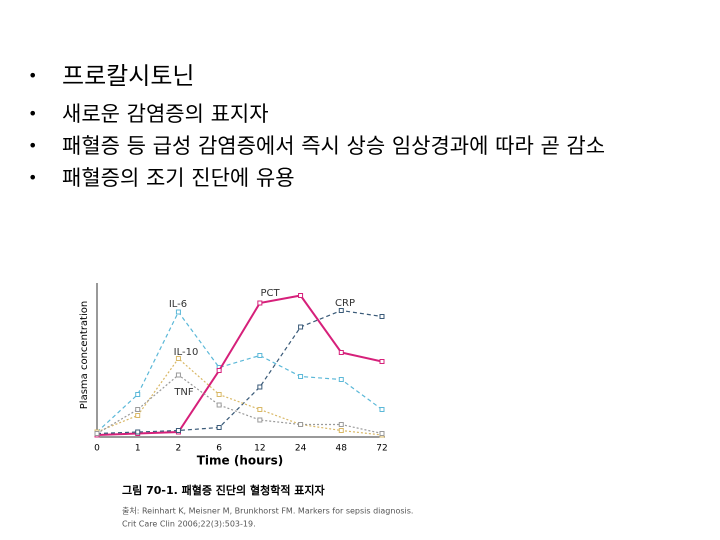 The height and width of the screenshot is (540, 720). I want to click on series-label: TNF, so click(183, 392).